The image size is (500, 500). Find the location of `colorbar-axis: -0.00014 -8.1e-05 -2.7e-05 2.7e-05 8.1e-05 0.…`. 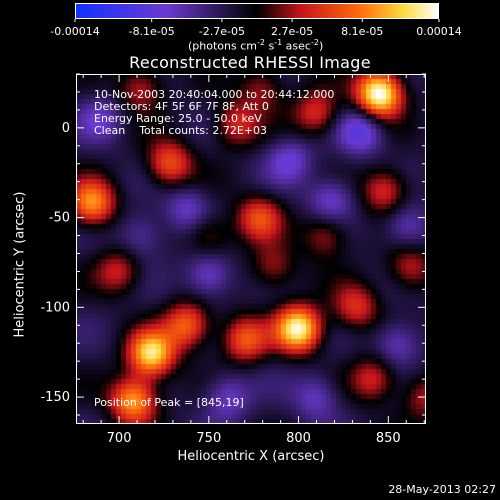

colorbar-axis: -0.00014 -8.1e-05 -2.7e-05 2.7e-05 8.1e-05 0.… is located at coordinates (256, 28).